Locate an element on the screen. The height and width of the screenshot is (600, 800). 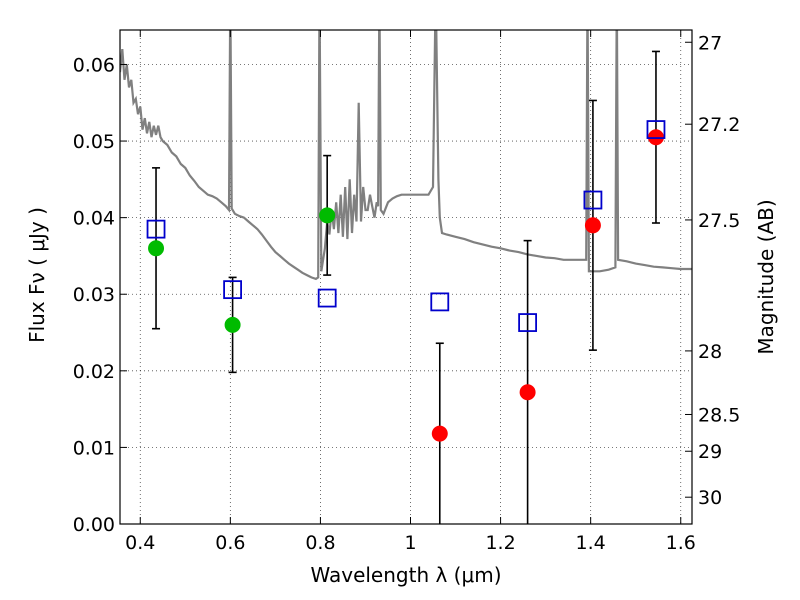
y2-tick-label: 27.5 is located at coordinates (719, 221).